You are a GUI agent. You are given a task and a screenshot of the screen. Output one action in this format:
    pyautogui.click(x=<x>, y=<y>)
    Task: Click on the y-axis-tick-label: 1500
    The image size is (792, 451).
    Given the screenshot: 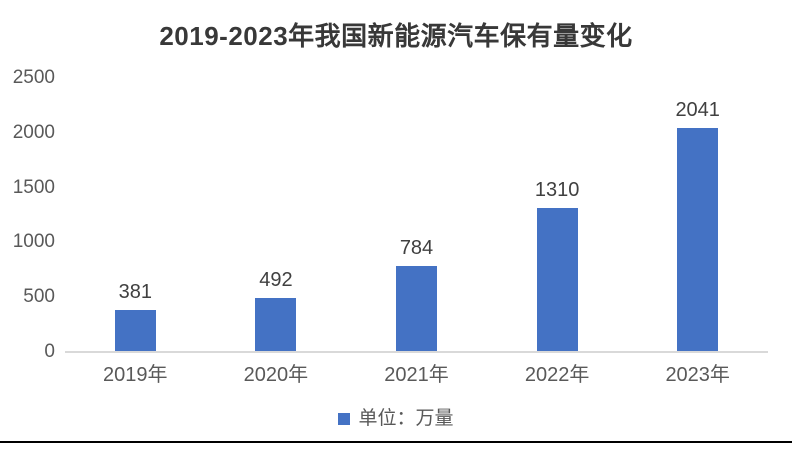 What is the action you would take?
    pyautogui.click(x=33, y=187)
    